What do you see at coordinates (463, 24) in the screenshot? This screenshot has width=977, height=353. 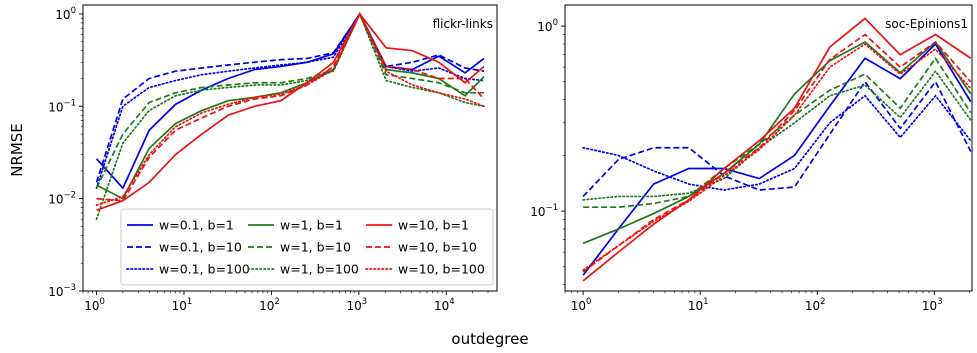 I see `dataset-annotation: flickr-links` at bounding box center [463, 24].